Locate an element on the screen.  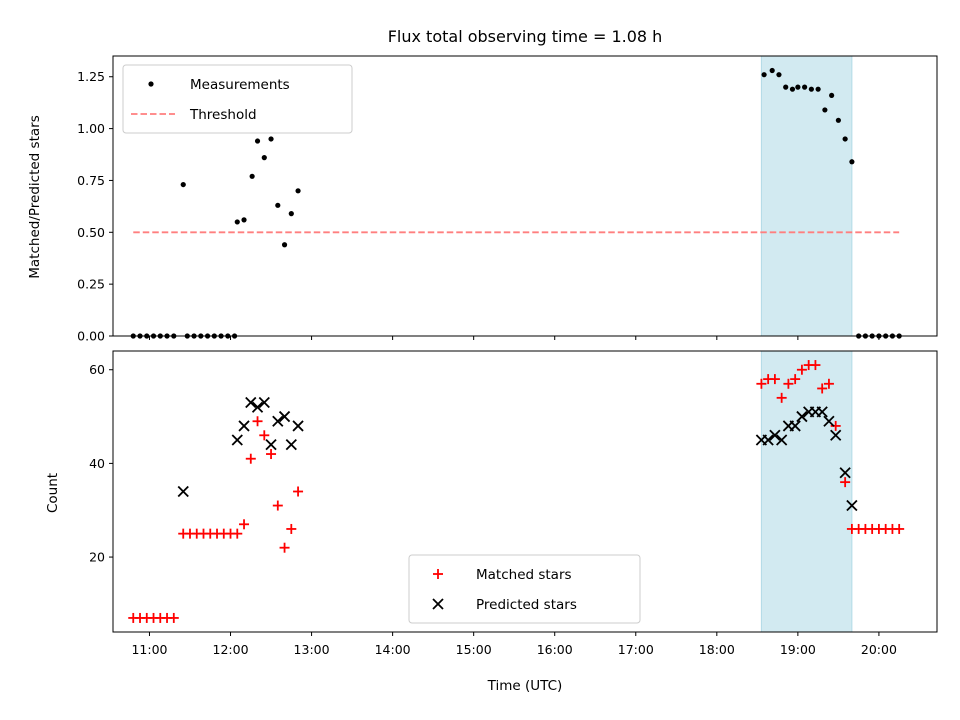
legend-matched-label: Matched stars is located at coordinates (524, 575).